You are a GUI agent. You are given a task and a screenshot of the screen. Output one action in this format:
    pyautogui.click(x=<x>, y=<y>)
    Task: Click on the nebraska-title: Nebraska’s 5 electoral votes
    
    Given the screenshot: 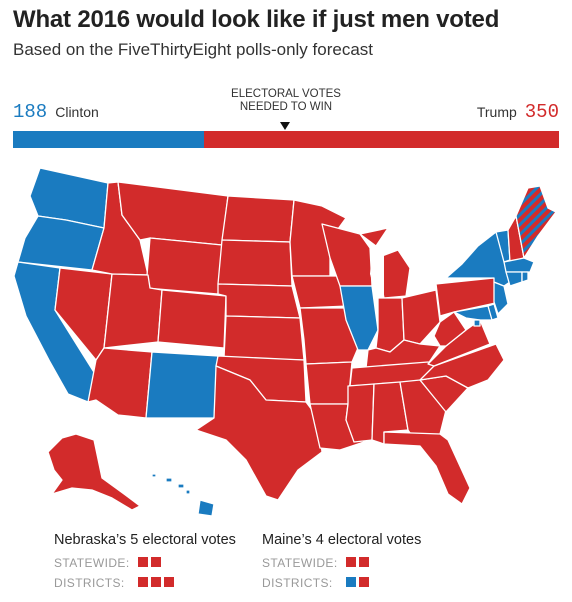 What is the action you would take?
    pyautogui.click(x=145, y=540)
    